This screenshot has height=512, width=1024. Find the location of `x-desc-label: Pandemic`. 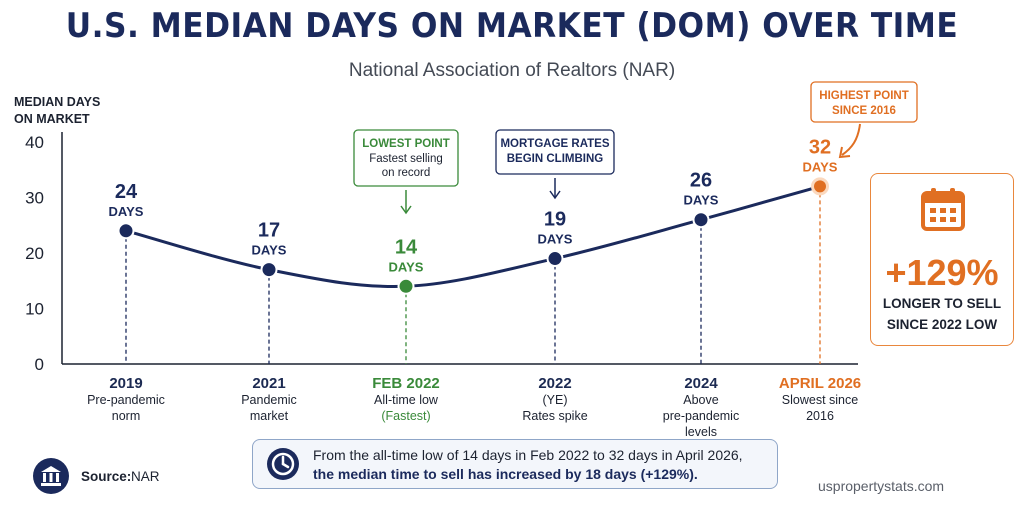

x-desc-label: Pandemic is located at coordinates (269, 400).